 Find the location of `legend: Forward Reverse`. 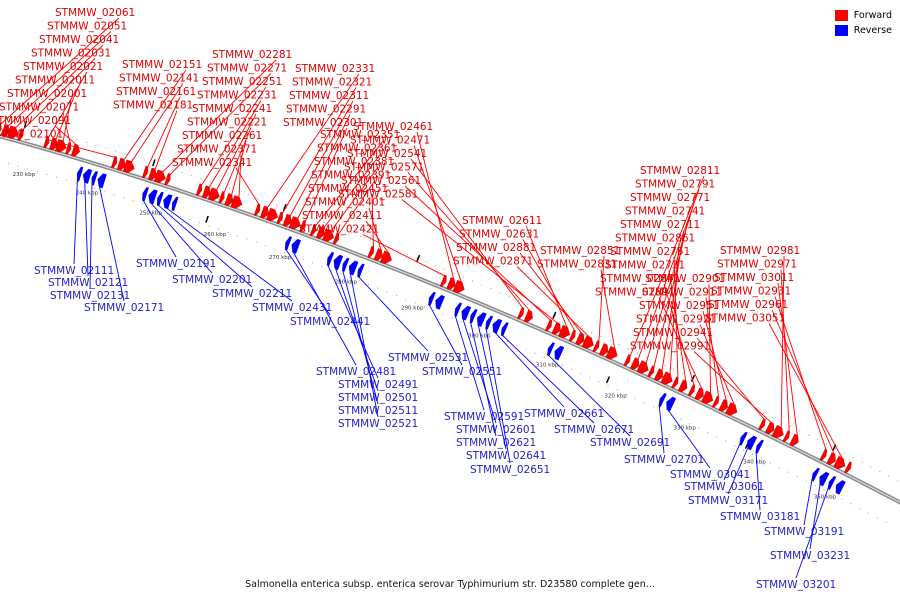

legend: Forward Reverse is located at coordinates (863, 23).